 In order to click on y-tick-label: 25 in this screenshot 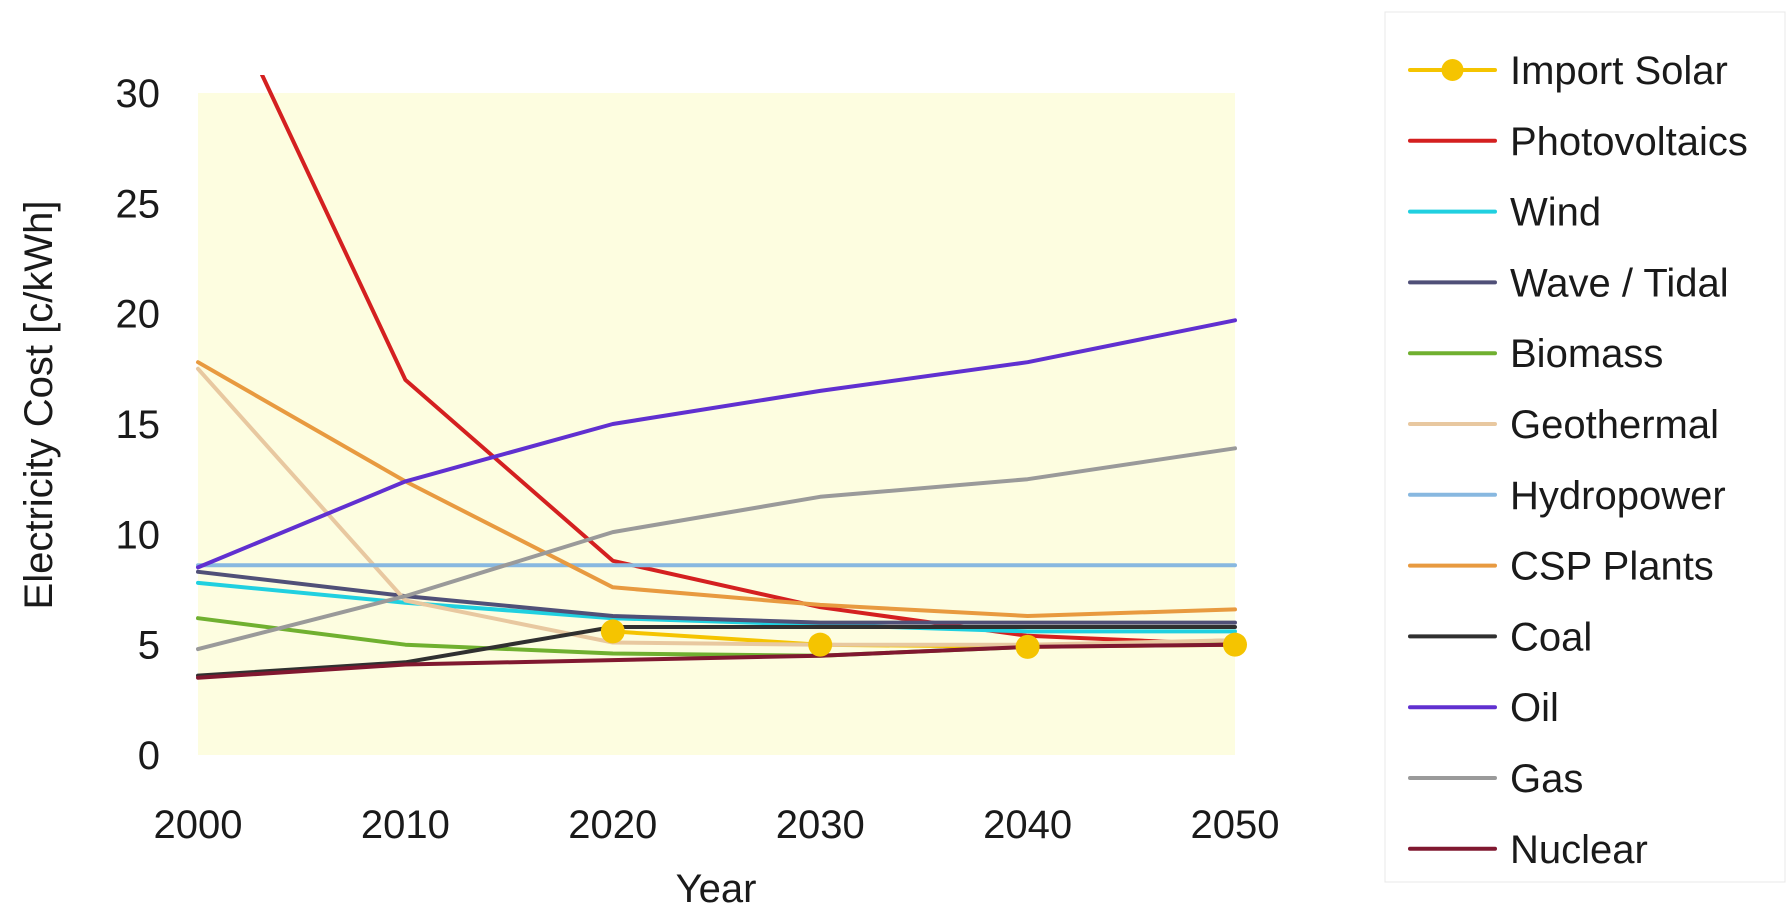, I will do `click(138, 204)`.